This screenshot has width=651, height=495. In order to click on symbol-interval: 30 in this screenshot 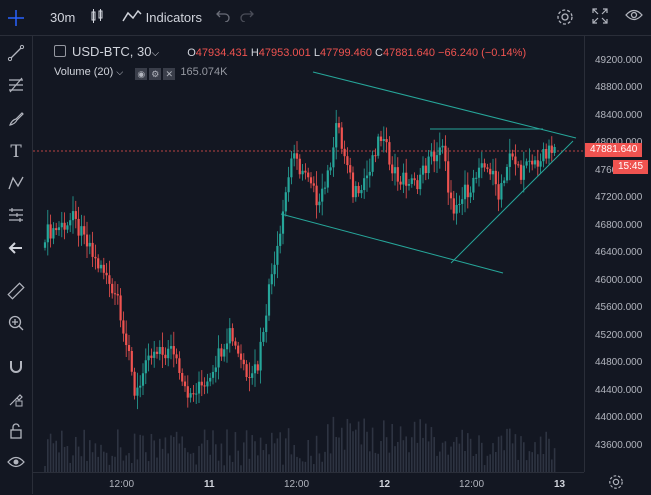, I will do `click(144, 51)`.